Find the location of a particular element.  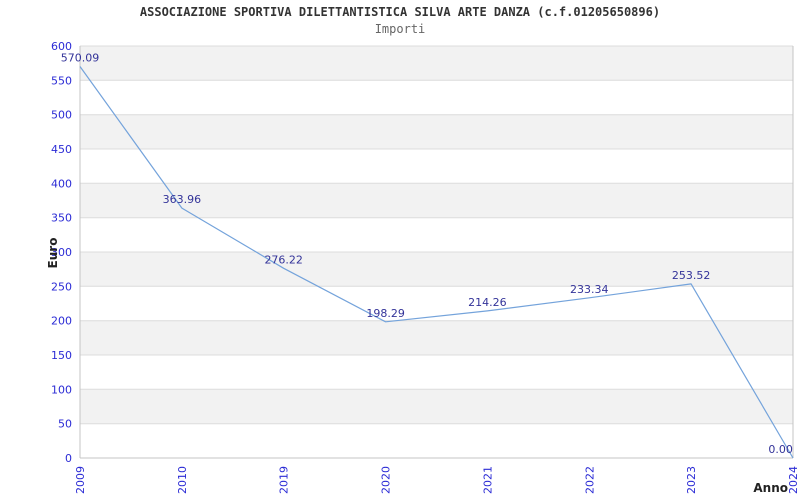

x-tick-label: 2024 is located at coordinates (793, 480).